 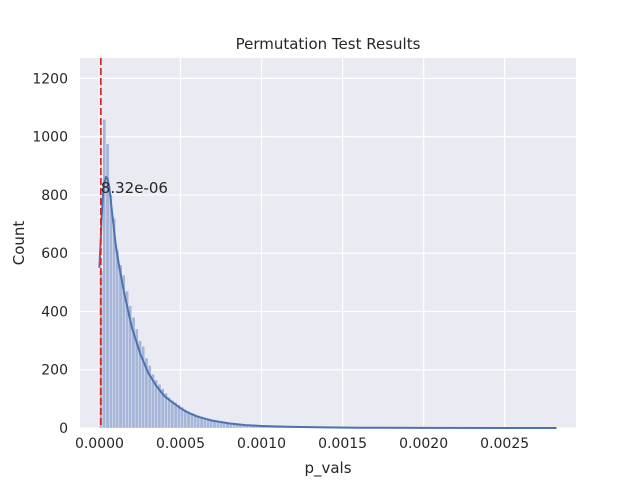 I want to click on y-tick-label-2: 400, so click(x=54, y=312).